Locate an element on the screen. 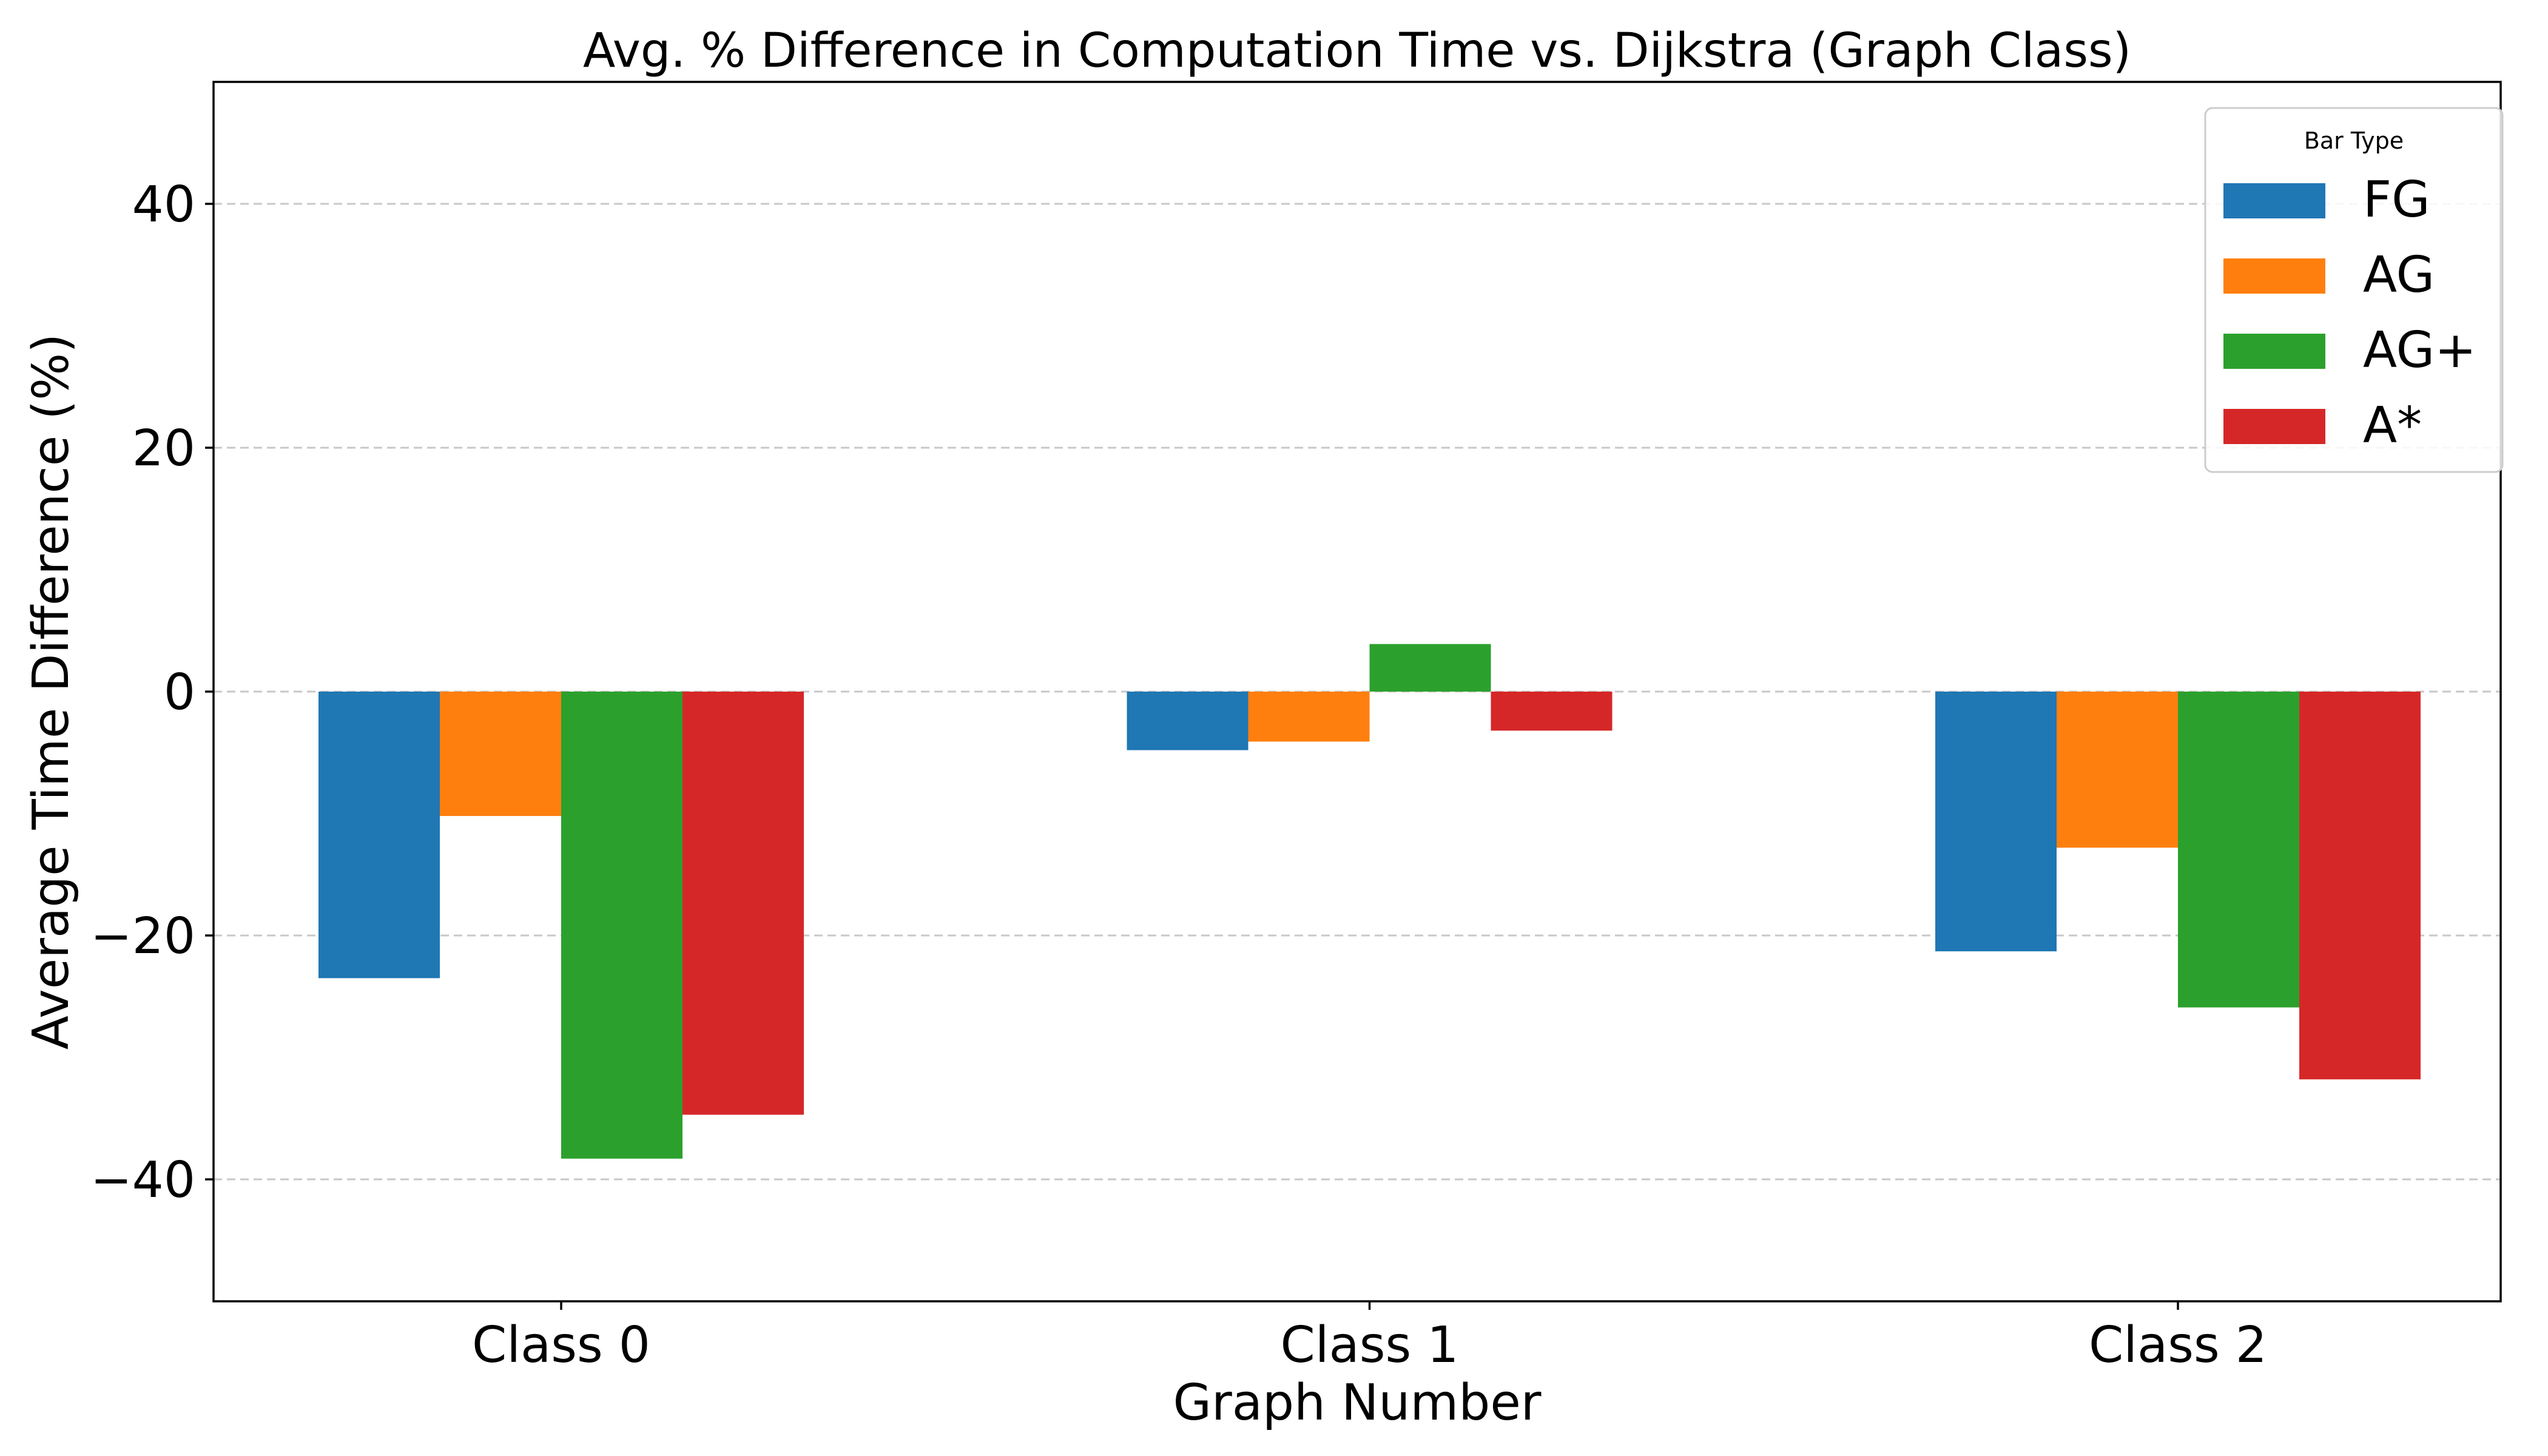 The image size is (2548, 1456). x-tick-label: Class 2 is located at coordinates (2178, 1345).